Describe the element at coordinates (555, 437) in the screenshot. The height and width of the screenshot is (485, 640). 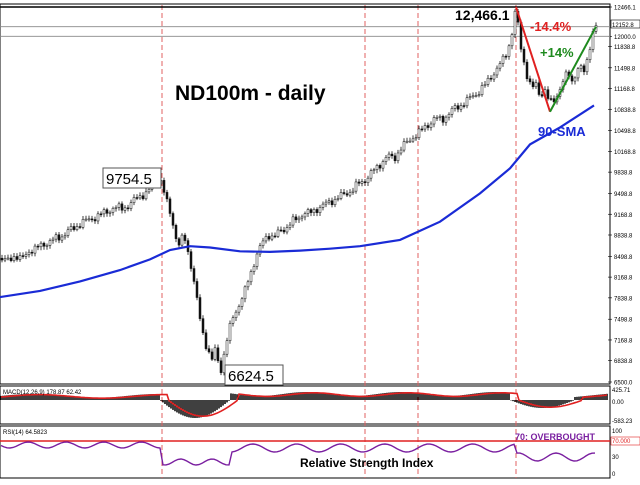
I see `rsi-overbought-label: 70: OVERBOUGHT` at that location.